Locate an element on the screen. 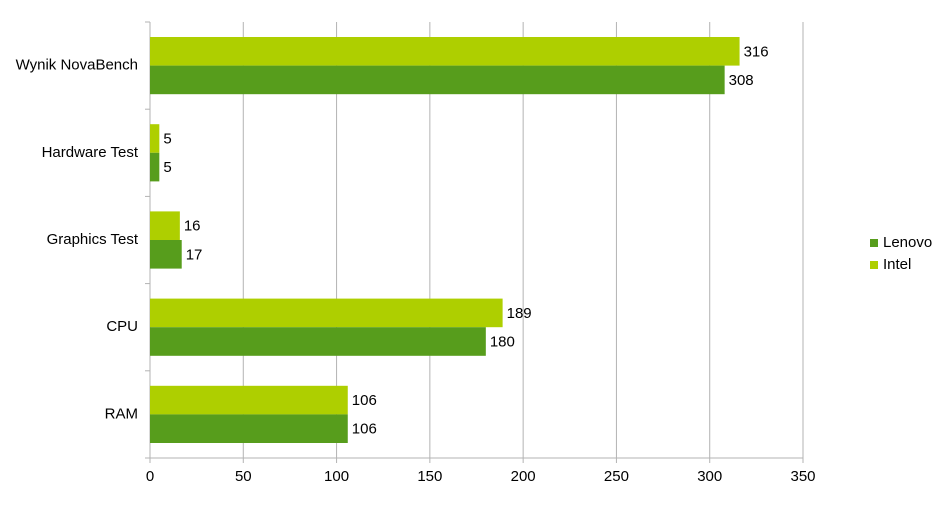  x-tick-label: 0 is located at coordinates (150, 476).